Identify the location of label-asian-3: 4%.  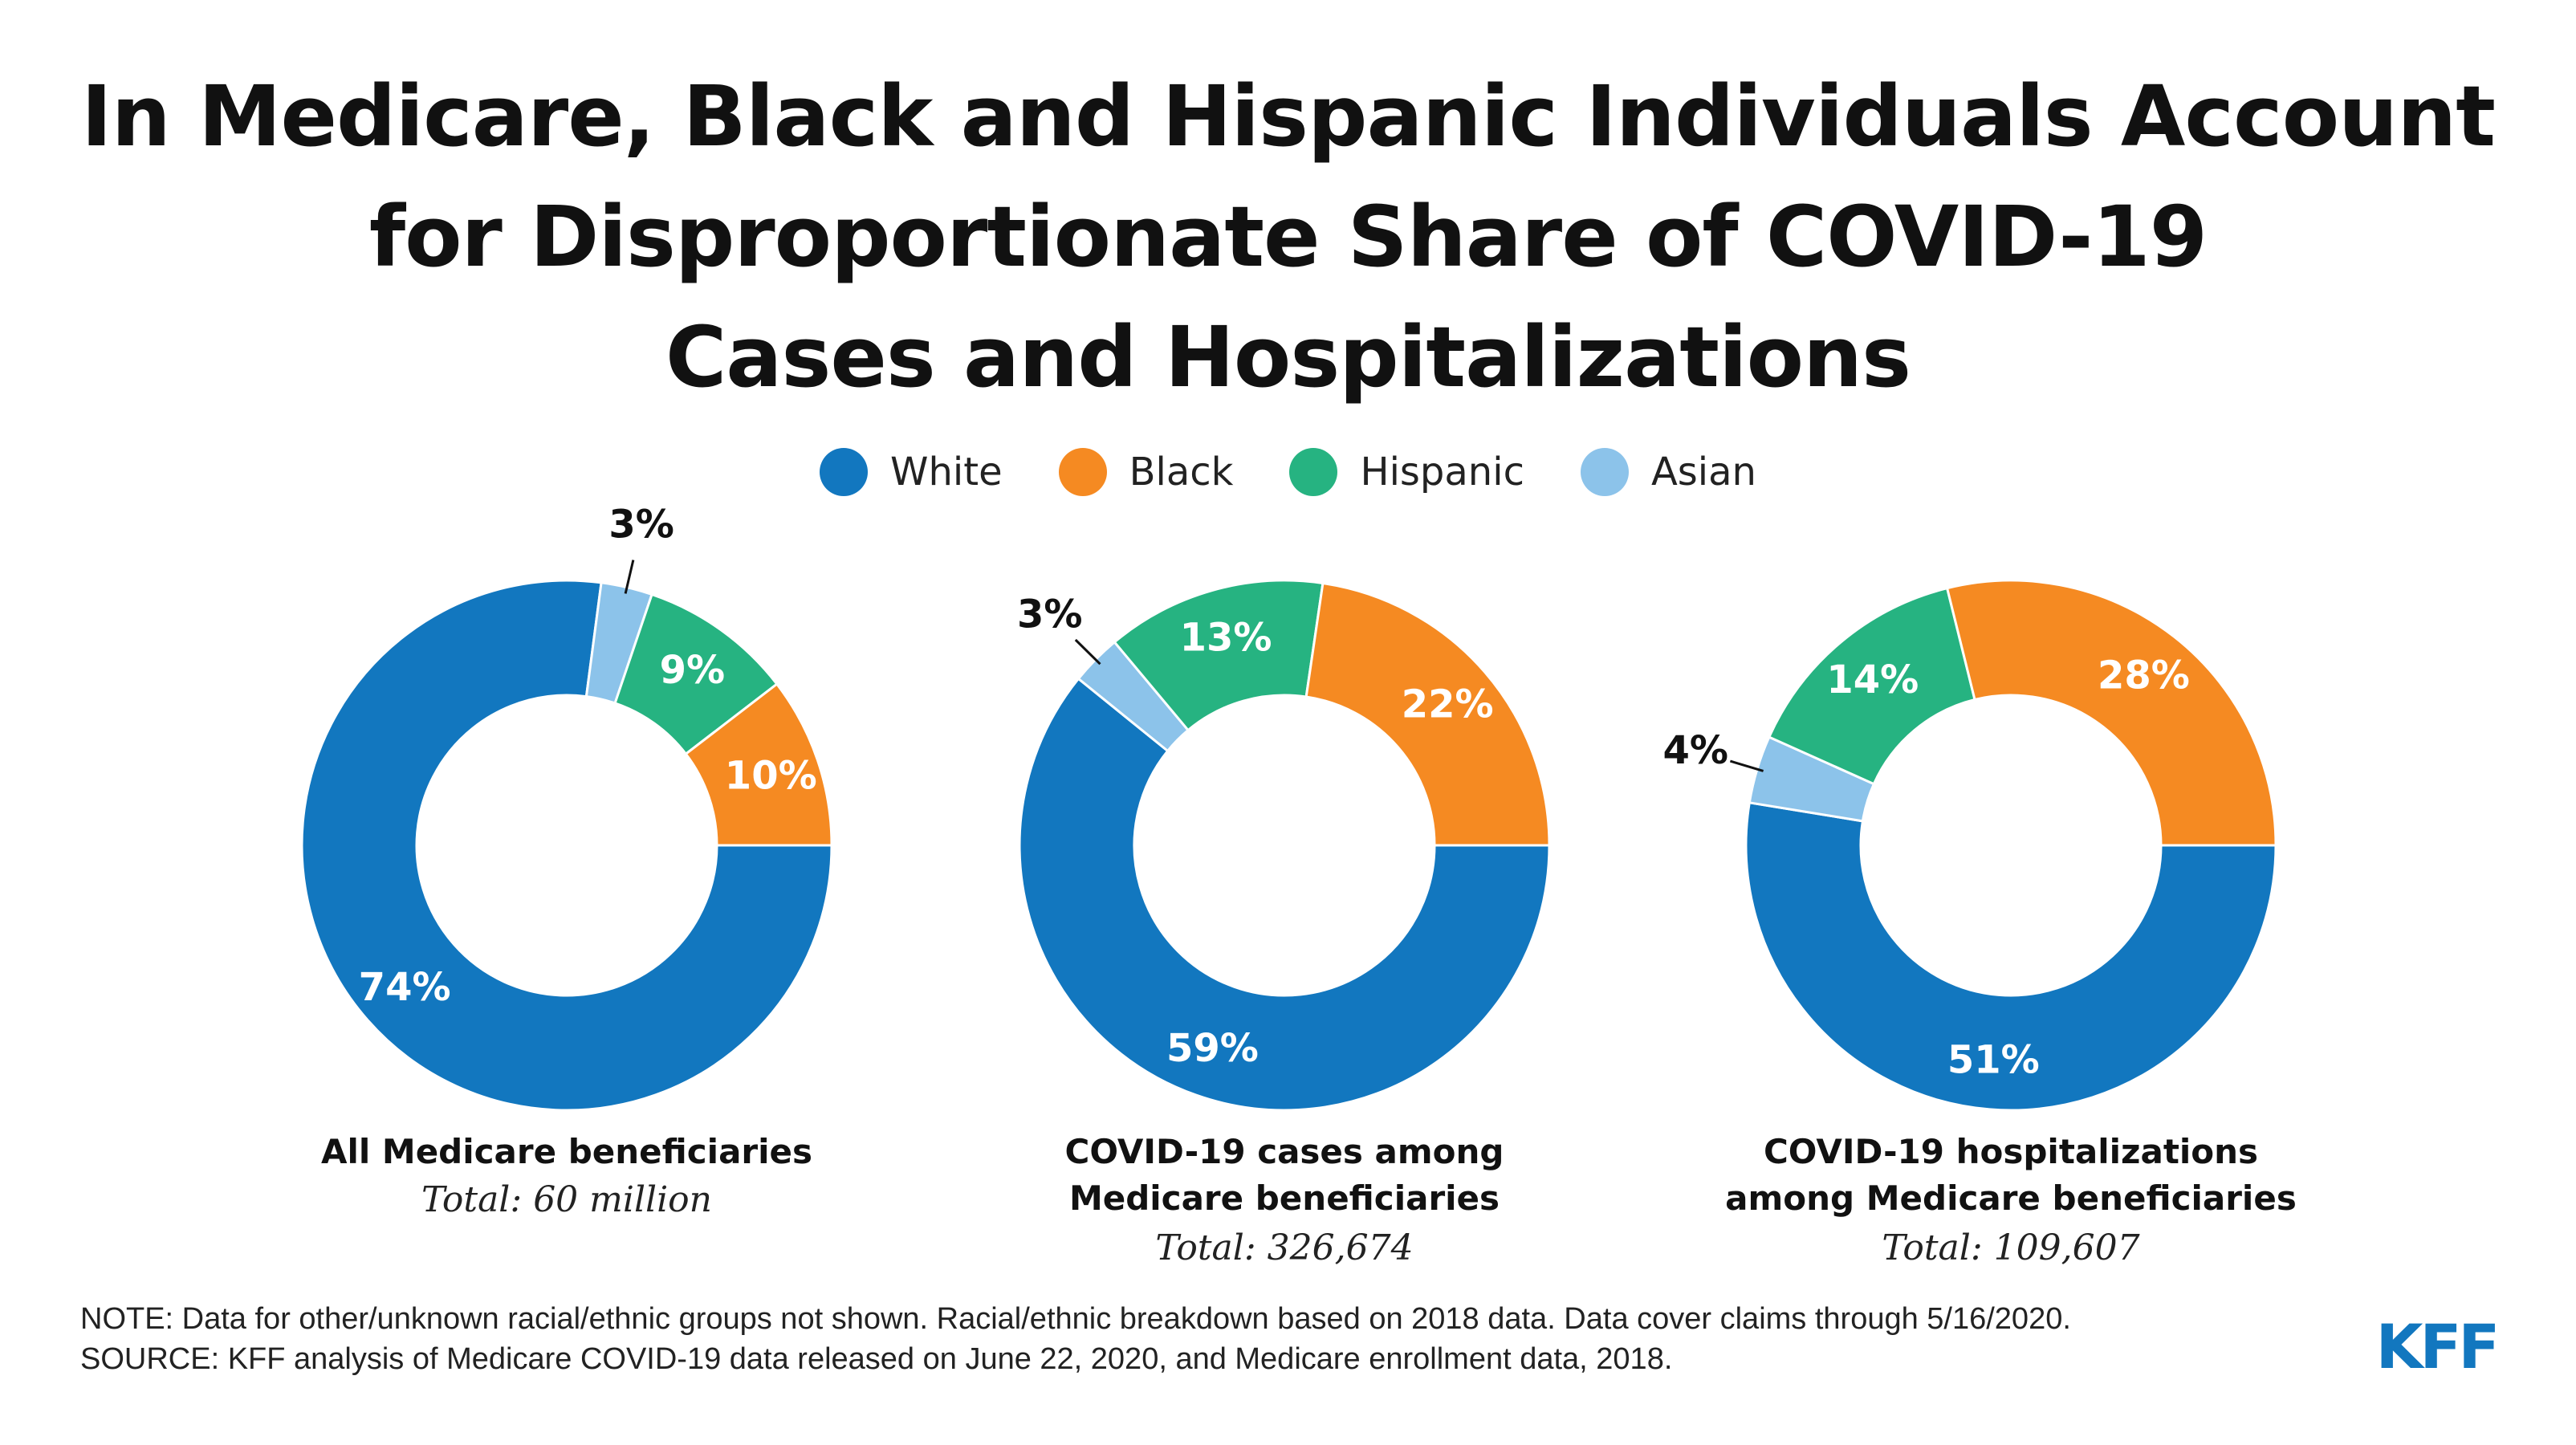
(1696, 750).